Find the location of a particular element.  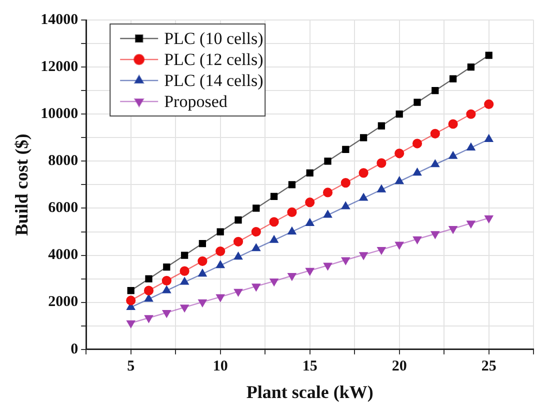

legend-label: PLC (14 cells) is located at coordinates (214, 80).